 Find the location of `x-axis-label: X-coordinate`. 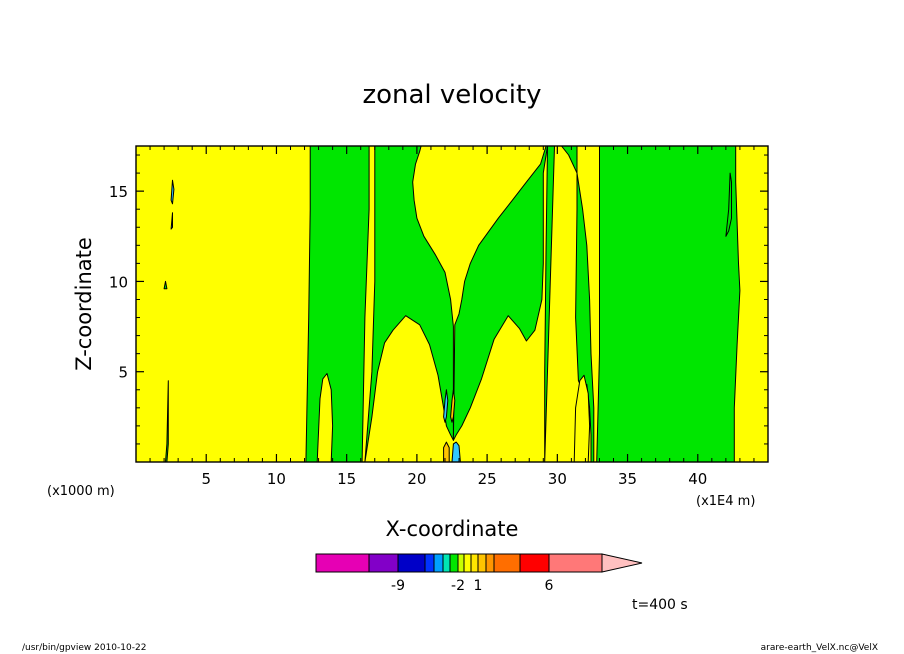

x-axis-label: X-coordinate is located at coordinates (452, 529).